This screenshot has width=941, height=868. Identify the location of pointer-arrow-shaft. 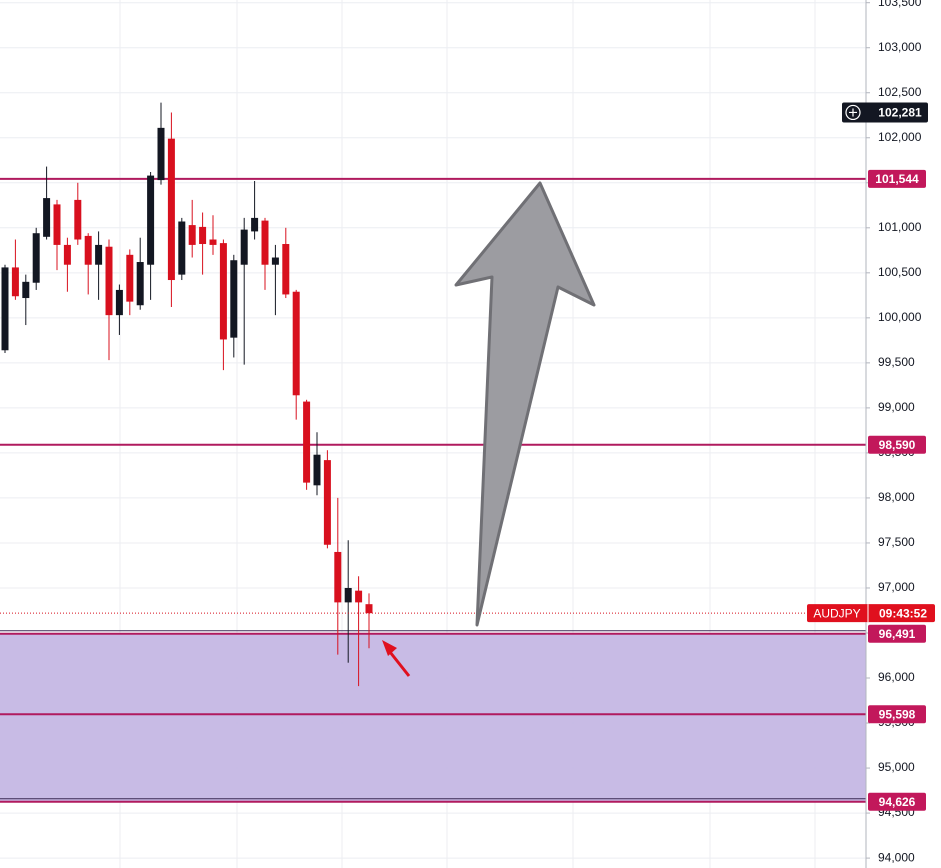
(399, 664).